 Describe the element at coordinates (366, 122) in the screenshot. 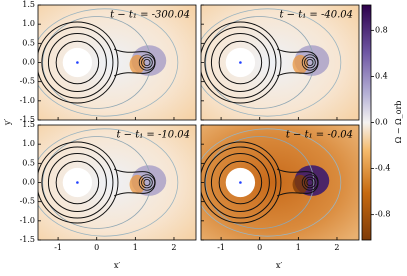

I see `colorbar` at that location.